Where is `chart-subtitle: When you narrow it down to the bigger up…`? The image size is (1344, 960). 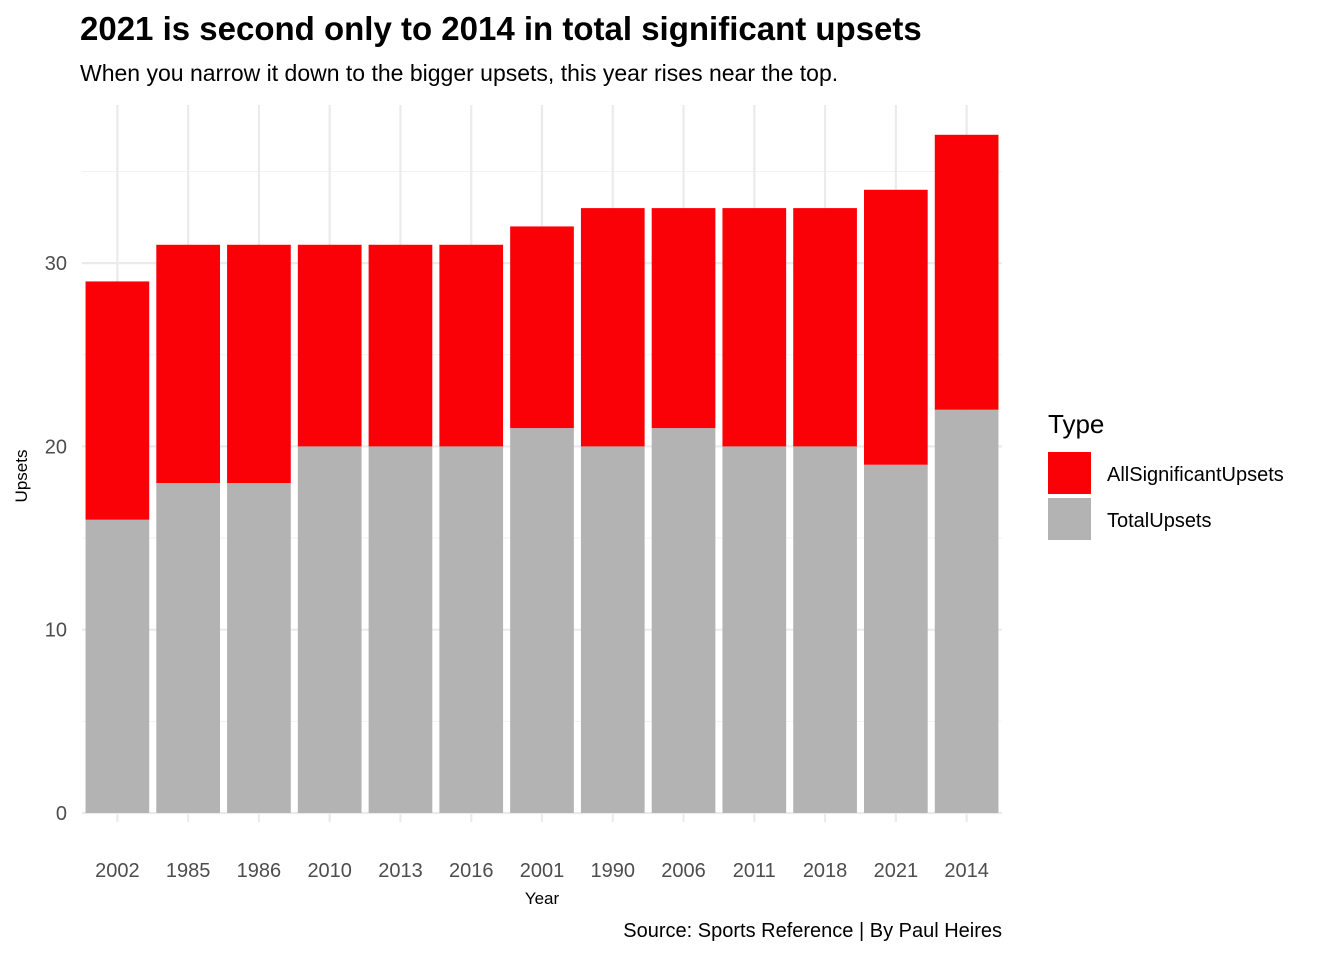 chart-subtitle: When you narrow it down to the bigger up… is located at coordinates (459, 73).